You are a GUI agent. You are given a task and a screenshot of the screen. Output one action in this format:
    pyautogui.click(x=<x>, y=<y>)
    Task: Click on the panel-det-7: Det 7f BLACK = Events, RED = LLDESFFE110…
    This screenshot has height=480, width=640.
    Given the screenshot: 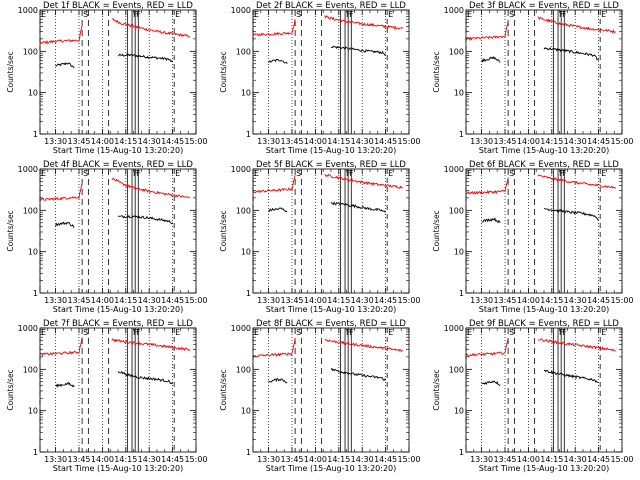 What is the action you would take?
    pyautogui.click(x=107, y=396)
    